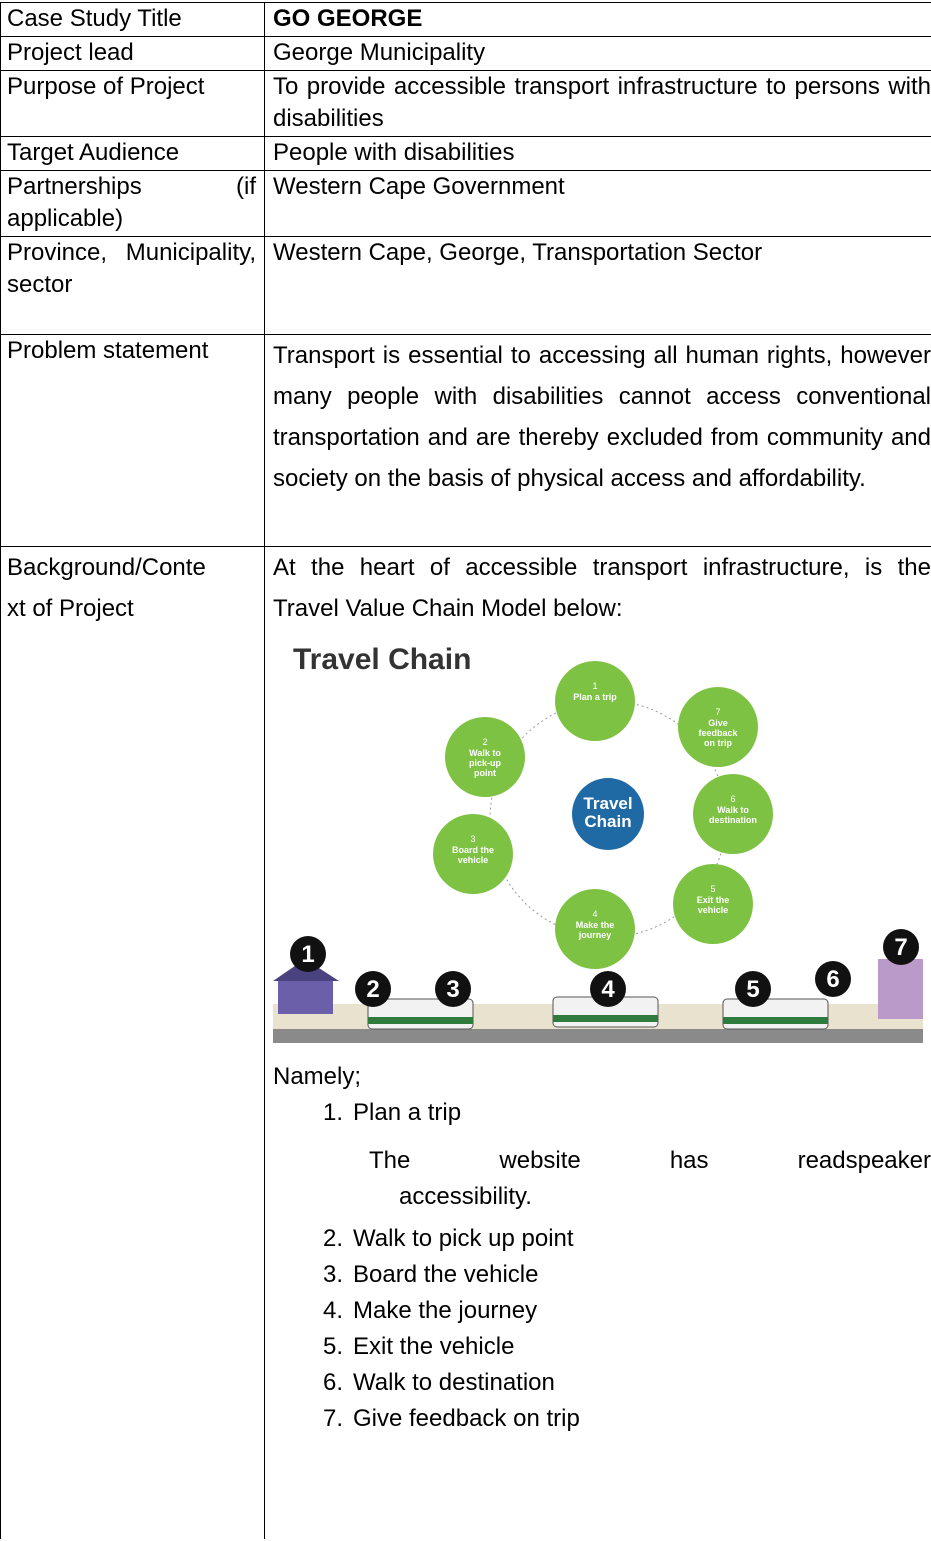  Describe the element at coordinates (382, 659) in the screenshot. I see `figure-title: Travel Chain` at that location.